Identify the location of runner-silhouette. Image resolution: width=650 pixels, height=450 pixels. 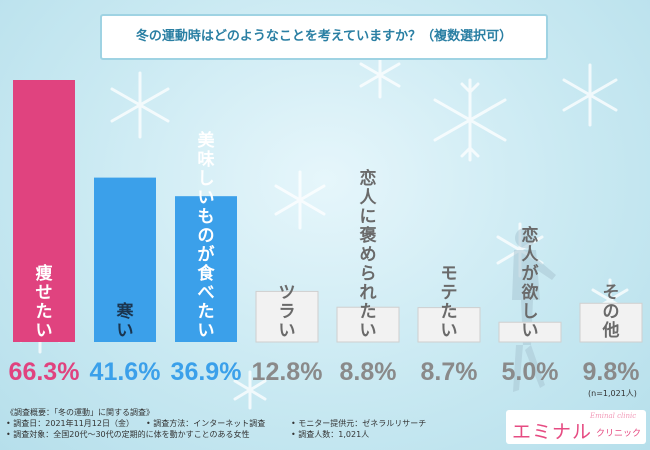
(534, 310).